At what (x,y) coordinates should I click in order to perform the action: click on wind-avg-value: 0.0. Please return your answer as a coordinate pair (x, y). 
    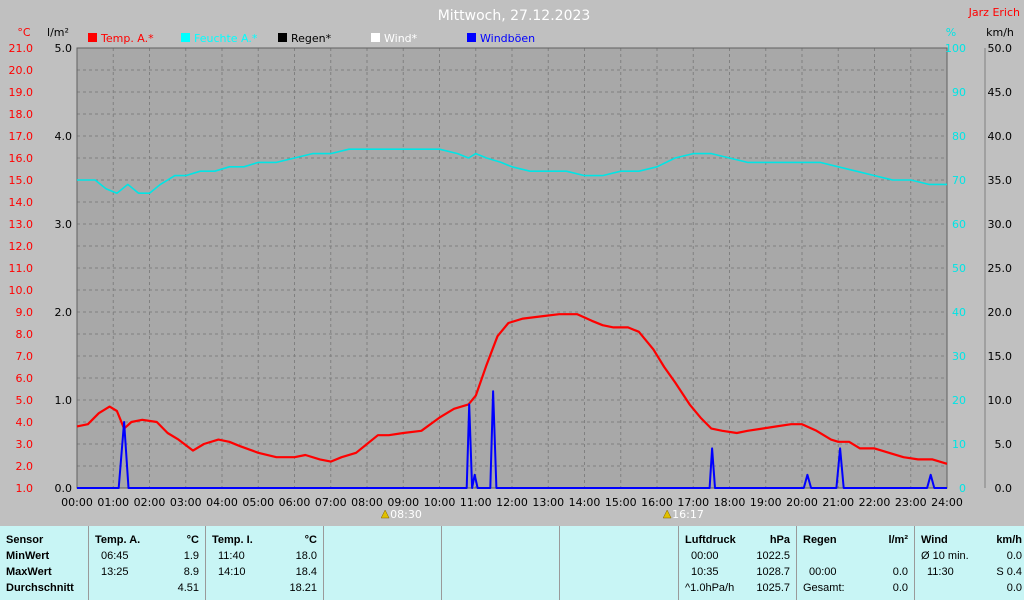
    Looking at the image, I should click on (1014, 588).